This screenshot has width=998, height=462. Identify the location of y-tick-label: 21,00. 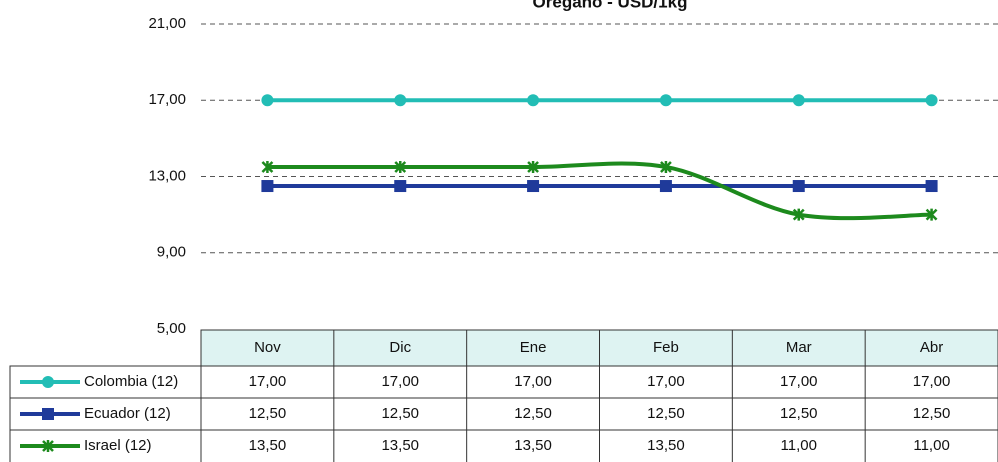
(167, 23).